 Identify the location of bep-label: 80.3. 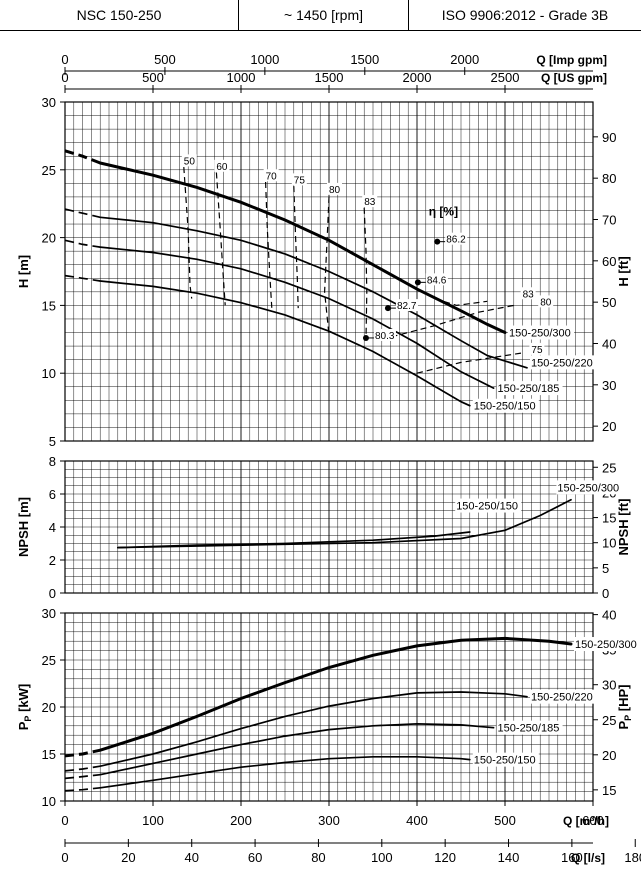
(385, 336).